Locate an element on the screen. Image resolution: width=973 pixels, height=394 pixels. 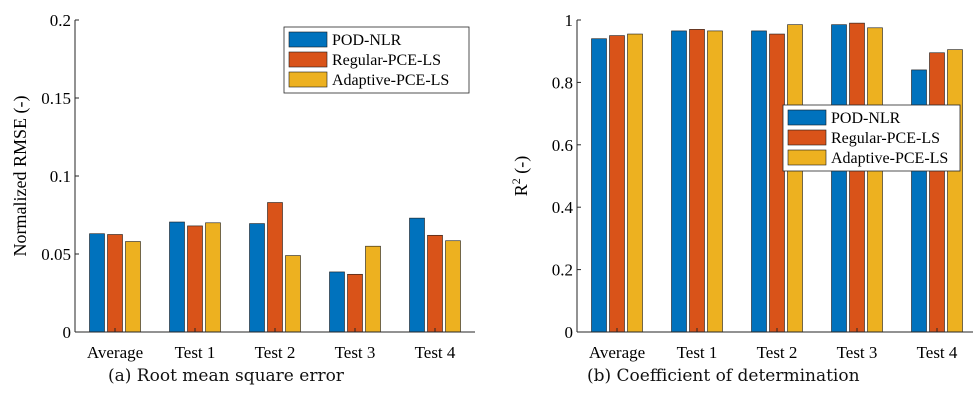
y-axis-label-text: R is located at coordinates (521, 190).